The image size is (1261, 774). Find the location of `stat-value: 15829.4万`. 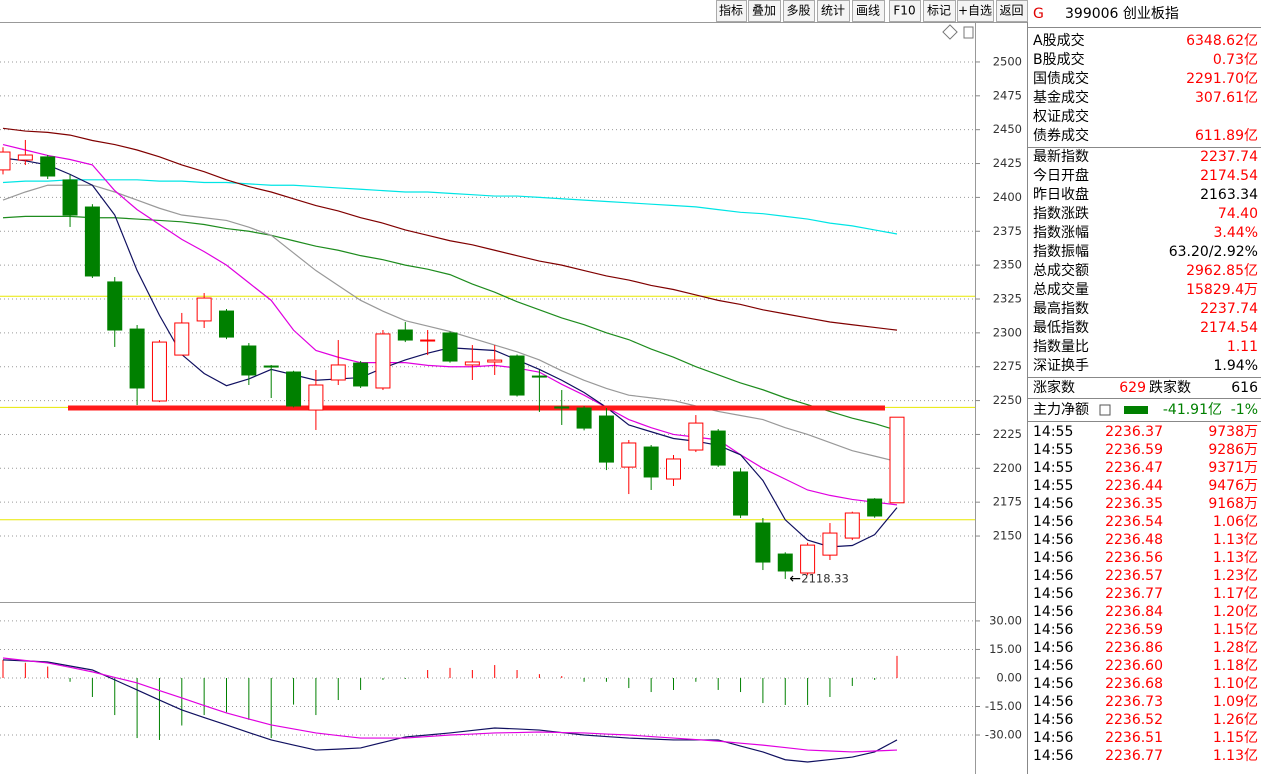

stat-value: 15829.4万 is located at coordinates (1222, 290).